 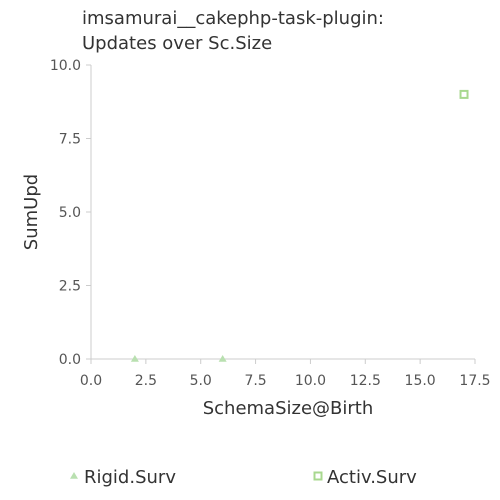 I want to click on y-tick-label: 2.5, so click(x=70, y=287).